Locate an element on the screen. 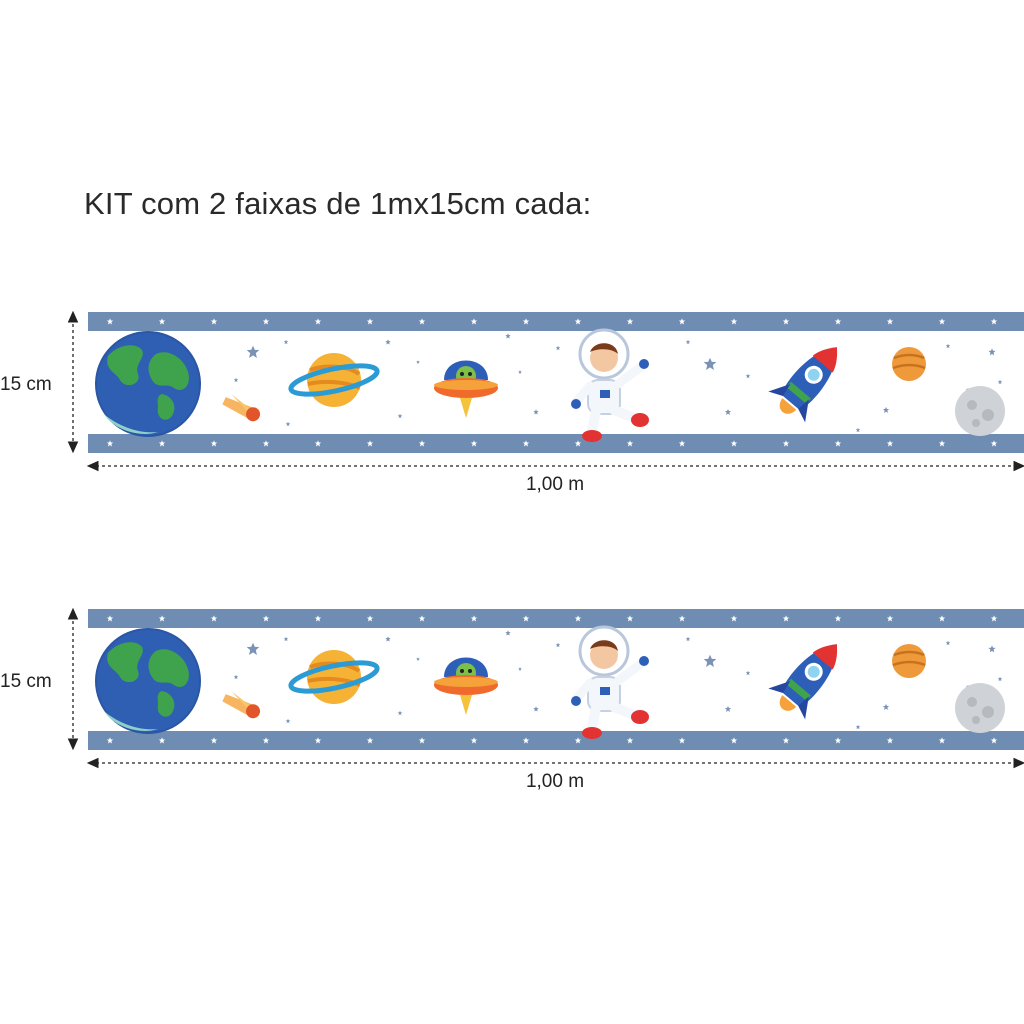 This screenshot has height=1024, width=1024. page-title: KIT com 2 faixas de 1mx15cm cada: is located at coordinates (338, 203).